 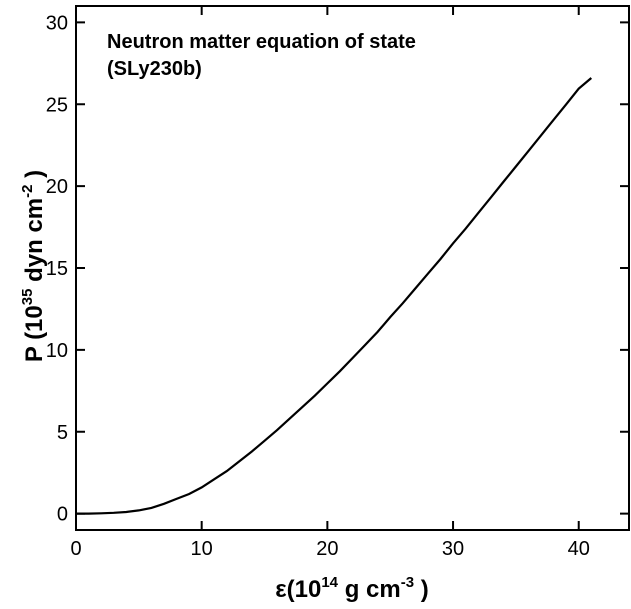 What do you see at coordinates (62, 515) in the screenshot?
I see `y-tick-label: 0` at bounding box center [62, 515].